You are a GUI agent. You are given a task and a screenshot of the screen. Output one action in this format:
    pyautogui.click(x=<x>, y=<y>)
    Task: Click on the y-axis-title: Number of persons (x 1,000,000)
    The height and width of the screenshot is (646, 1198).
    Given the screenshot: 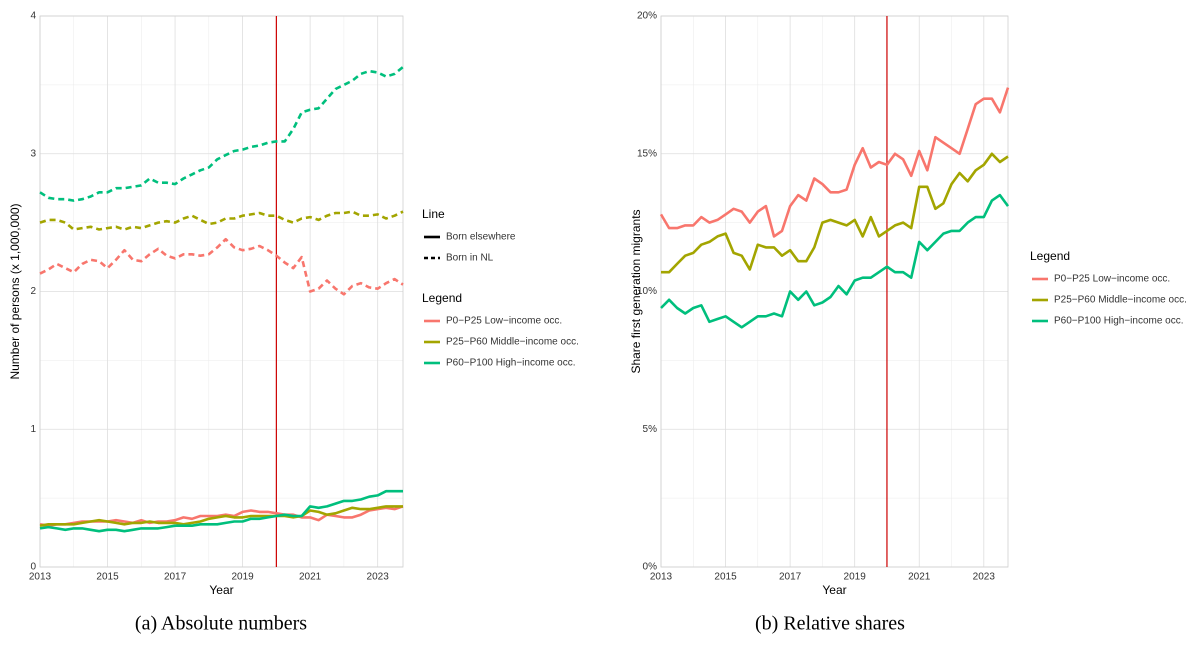 What is the action you would take?
    pyautogui.click(x=15, y=291)
    